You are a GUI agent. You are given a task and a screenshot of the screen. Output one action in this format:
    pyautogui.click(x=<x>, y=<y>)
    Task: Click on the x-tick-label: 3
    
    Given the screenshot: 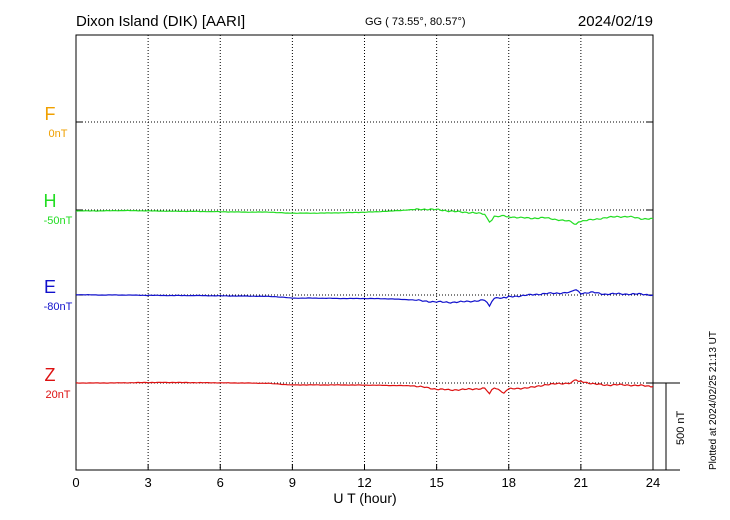 What is the action you would take?
    pyautogui.click(x=148, y=482)
    